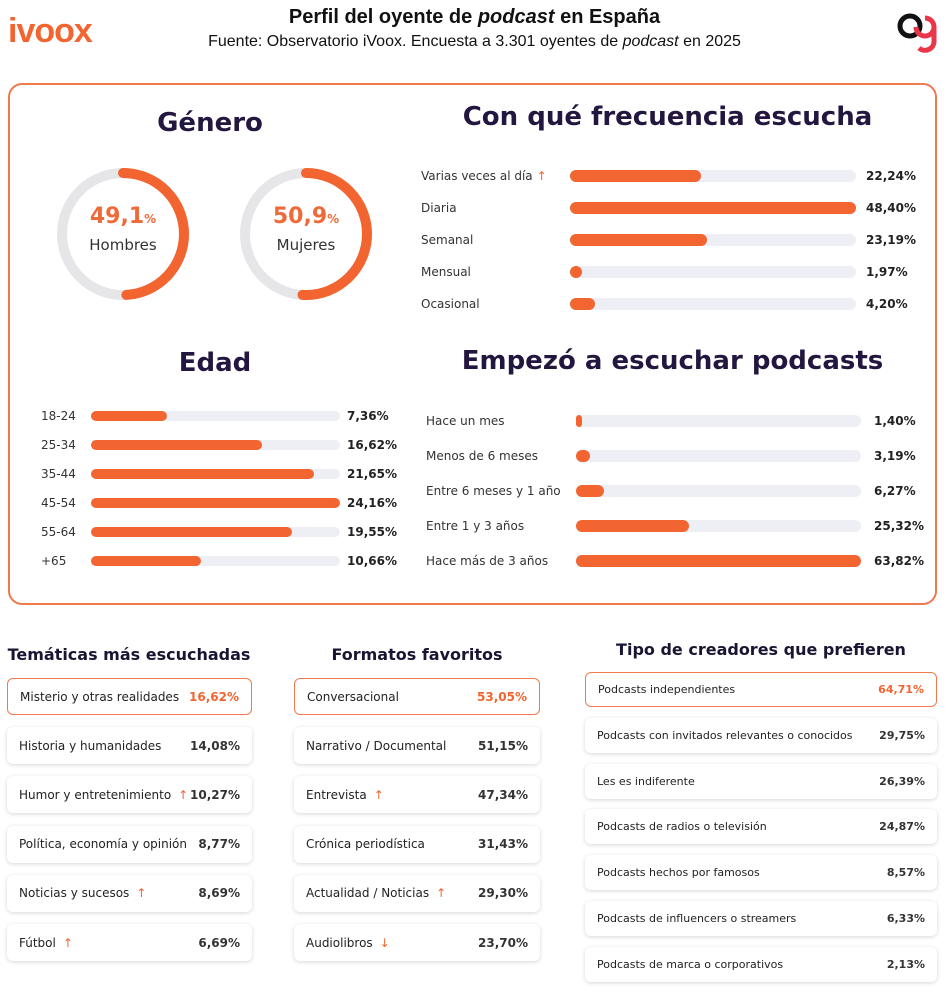 The width and height of the screenshot is (949, 997). Describe the element at coordinates (214, 696) in the screenshot. I see `list-item-value: 16,62%` at that location.